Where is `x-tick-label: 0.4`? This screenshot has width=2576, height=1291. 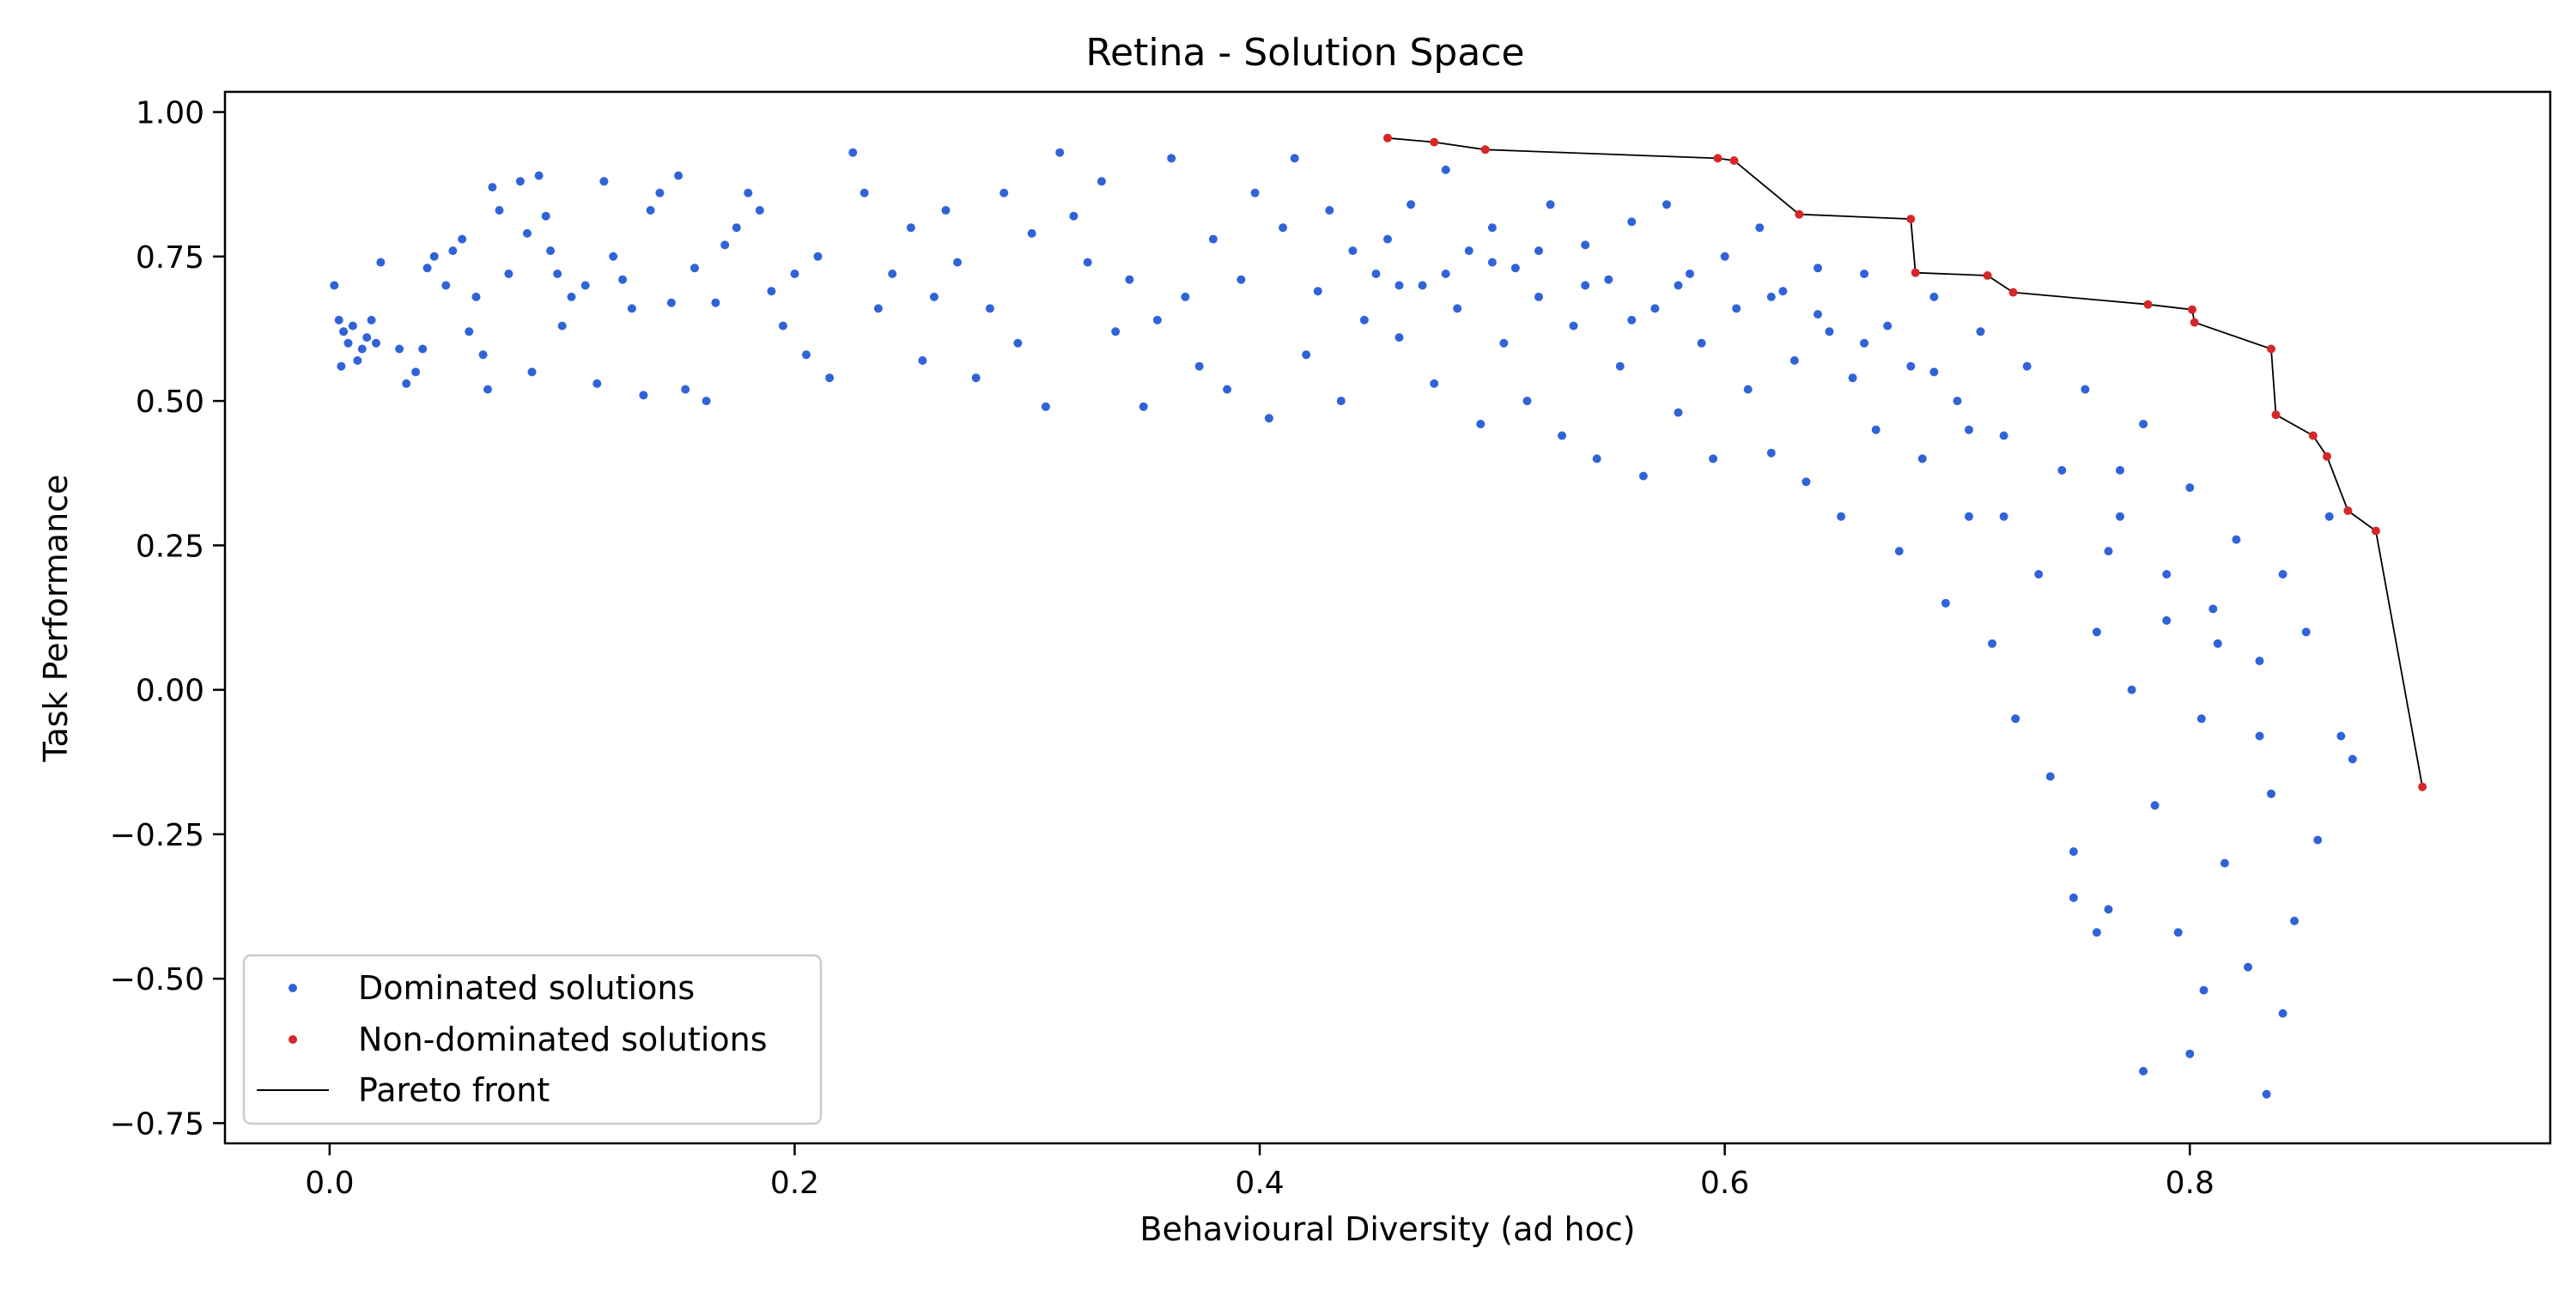
x-tick-label: 0.4 is located at coordinates (1259, 1183).